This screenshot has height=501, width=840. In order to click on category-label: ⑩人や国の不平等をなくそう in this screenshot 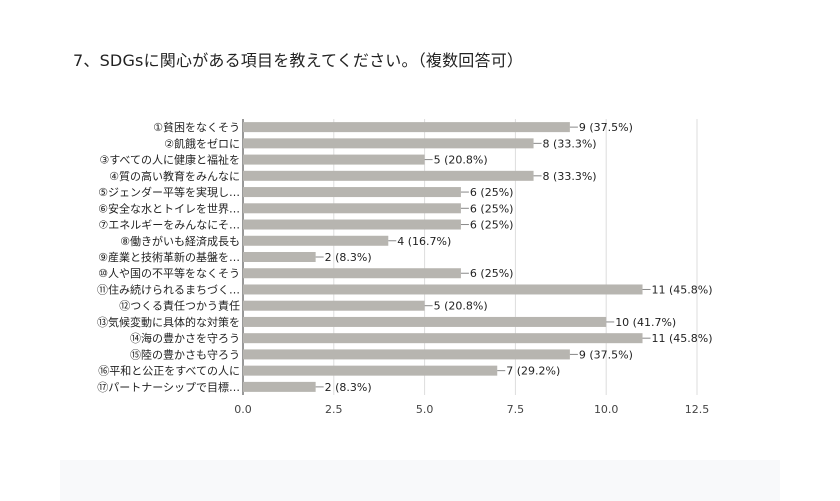, I will do `click(169, 273)`.